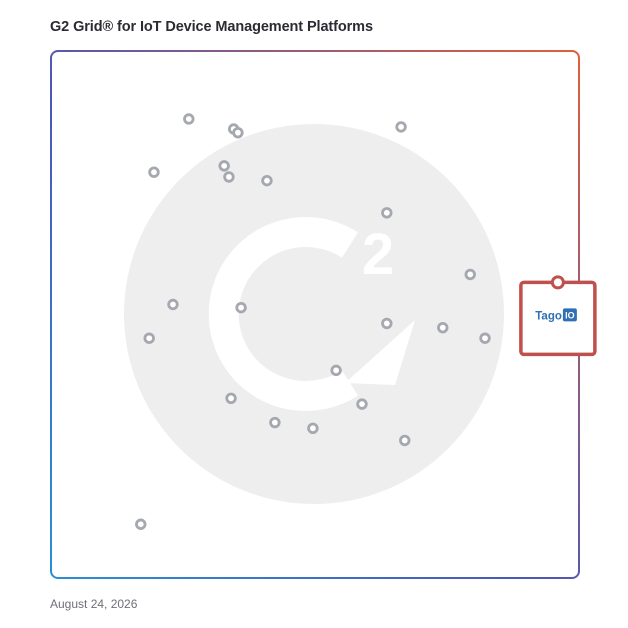 This screenshot has height=628, width=628. What do you see at coordinates (557, 282) in the screenshot?
I see `tagoio-marker` at bounding box center [557, 282].